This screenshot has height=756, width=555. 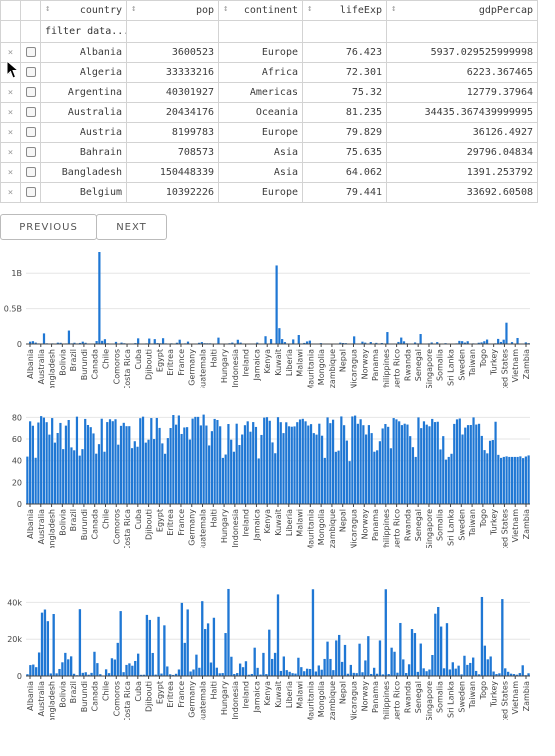 I want to click on column-header-country: ↕ country, so click(x=83, y=10).